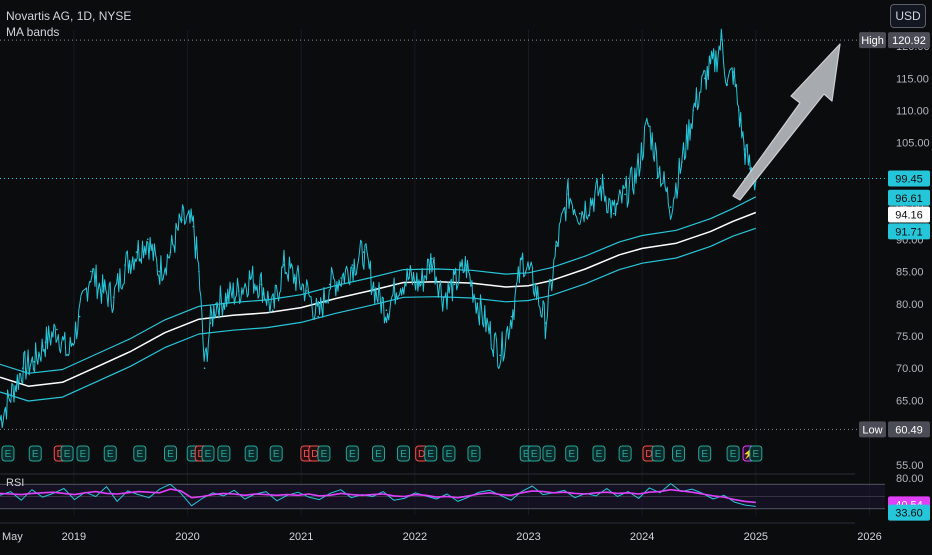 This screenshot has height=555, width=932. I want to click on x-tick-label: May, so click(12, 537).